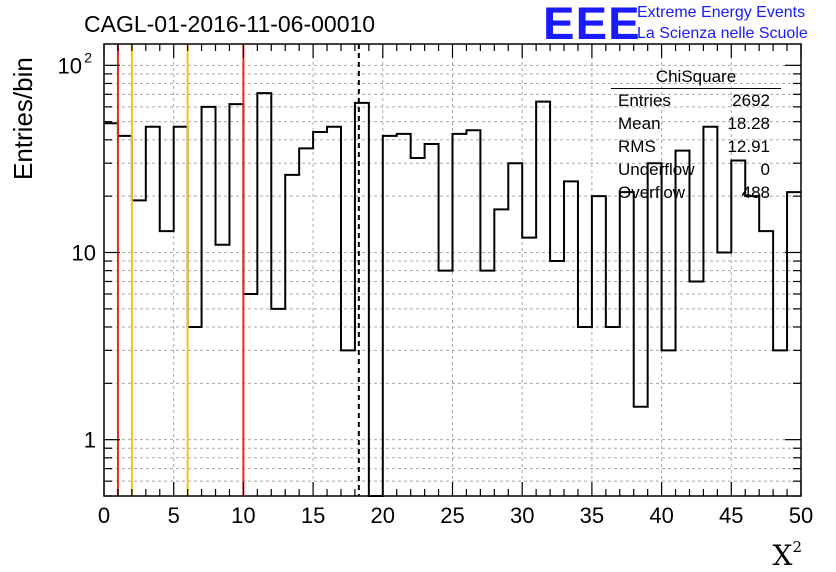  What do you see at coordinates (656, 169) in the screenshot?
I see `stats-label: Underflow` at bounding box center [656, 169].